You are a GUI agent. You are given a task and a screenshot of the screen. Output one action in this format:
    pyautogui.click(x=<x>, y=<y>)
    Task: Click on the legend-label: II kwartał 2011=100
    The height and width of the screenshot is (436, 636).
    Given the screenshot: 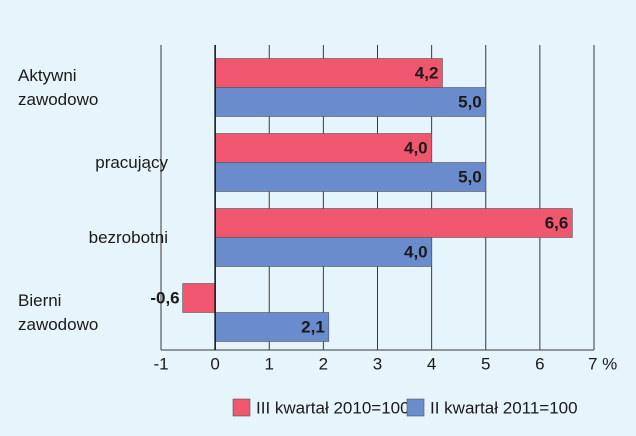 What is the action you would take?
    pyautogui.click(x=504, y=407)
    